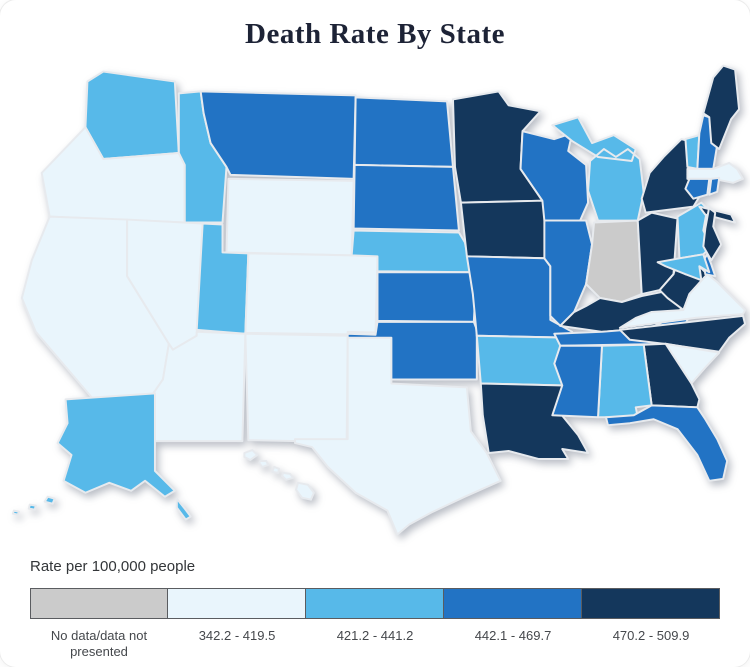 This screenshot has height=667, width=750. I want to click on legend-bin-label: 442.1 - 469.7, so click(513, 635).